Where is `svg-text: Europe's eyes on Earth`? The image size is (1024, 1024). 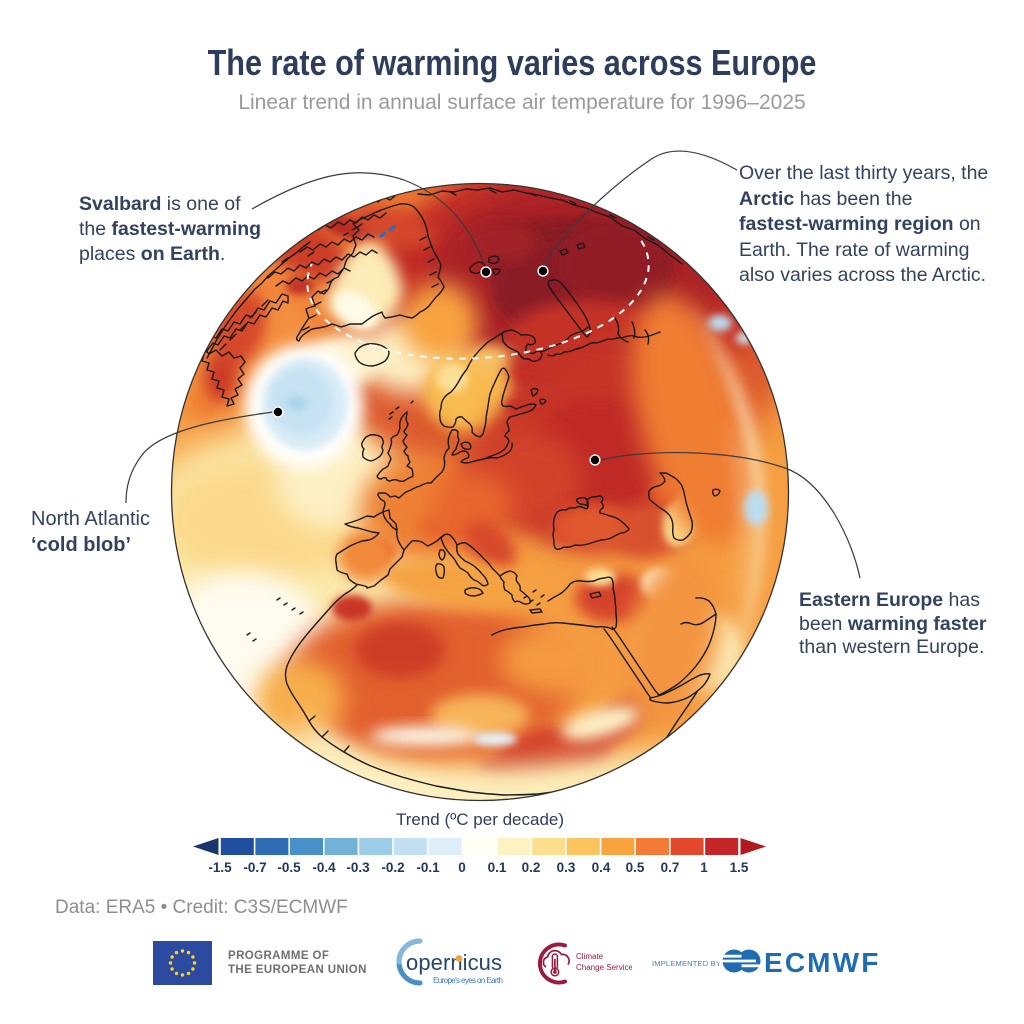 svg-text: Europe's eyes on Earth is located at coordinates (468, 980).